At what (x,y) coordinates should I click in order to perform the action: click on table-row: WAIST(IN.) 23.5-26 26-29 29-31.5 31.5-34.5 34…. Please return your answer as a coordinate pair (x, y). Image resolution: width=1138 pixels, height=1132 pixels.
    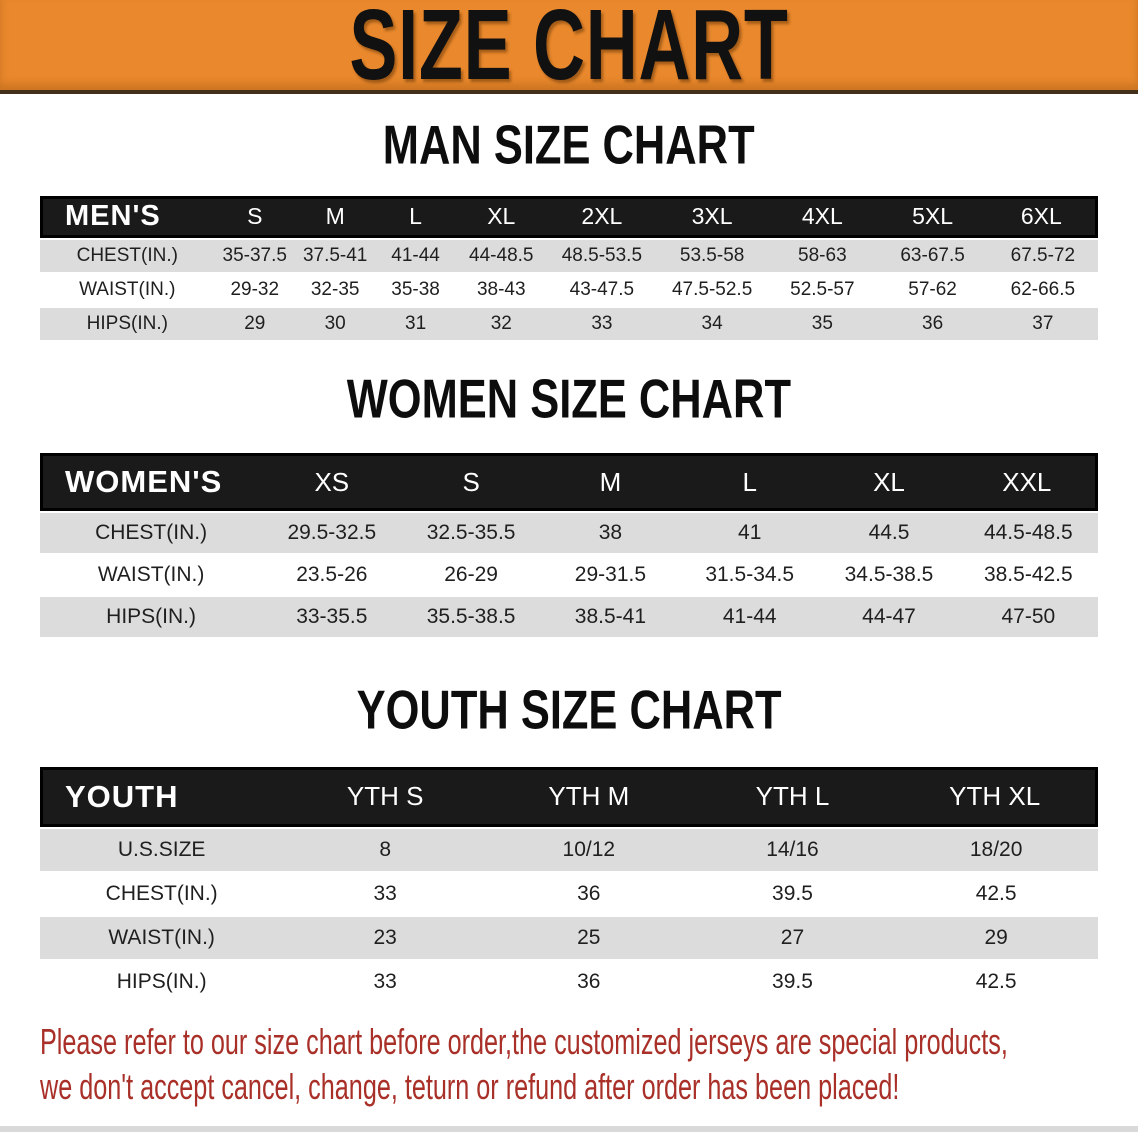
    Looking at the image, I should click on (569, 575).